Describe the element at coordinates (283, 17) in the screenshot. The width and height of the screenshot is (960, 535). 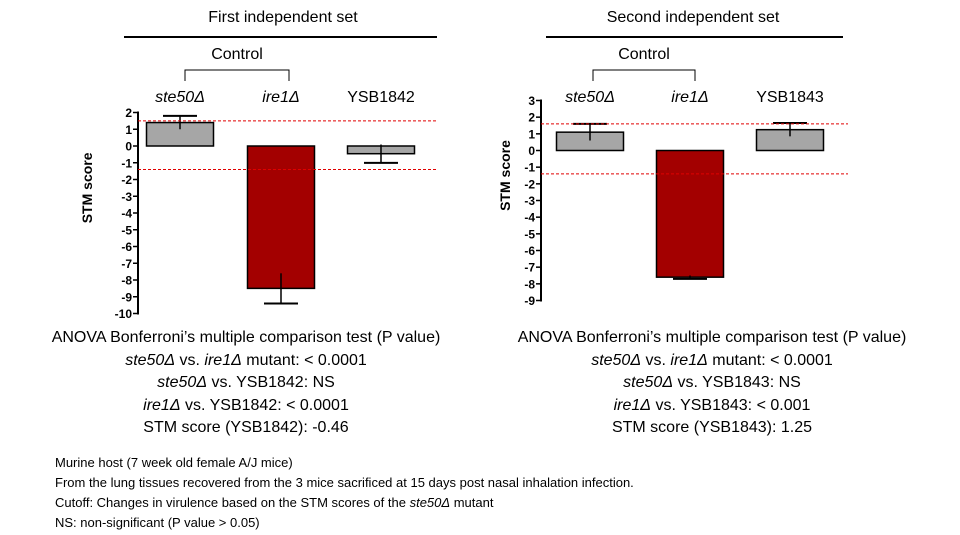
I see `chart-title: First independent set` at that location.